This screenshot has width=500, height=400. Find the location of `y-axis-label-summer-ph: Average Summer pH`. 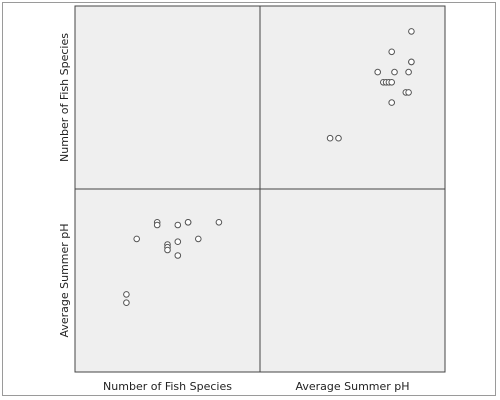

y-axis-label-summer-ph: Average Summer pH is located at coordinates (64, 280).